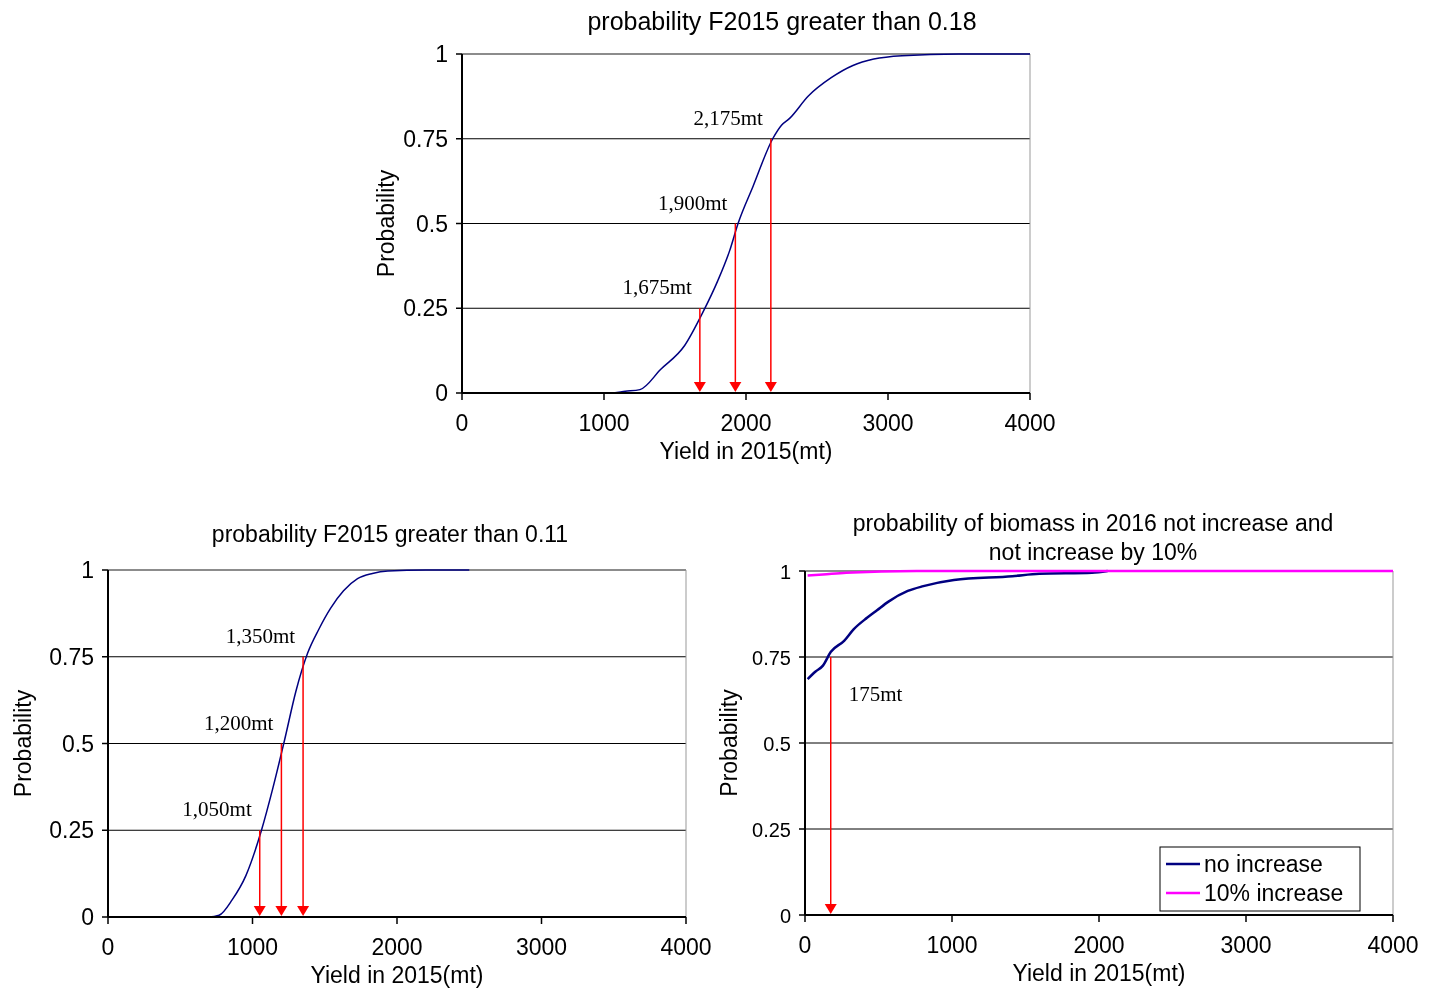 This screenshot has width=1429, height=993. Describe the element at coordinates (390, 534) in the screenshot. I see `chart-title: probability F2015 greater than 0.11` at that location.